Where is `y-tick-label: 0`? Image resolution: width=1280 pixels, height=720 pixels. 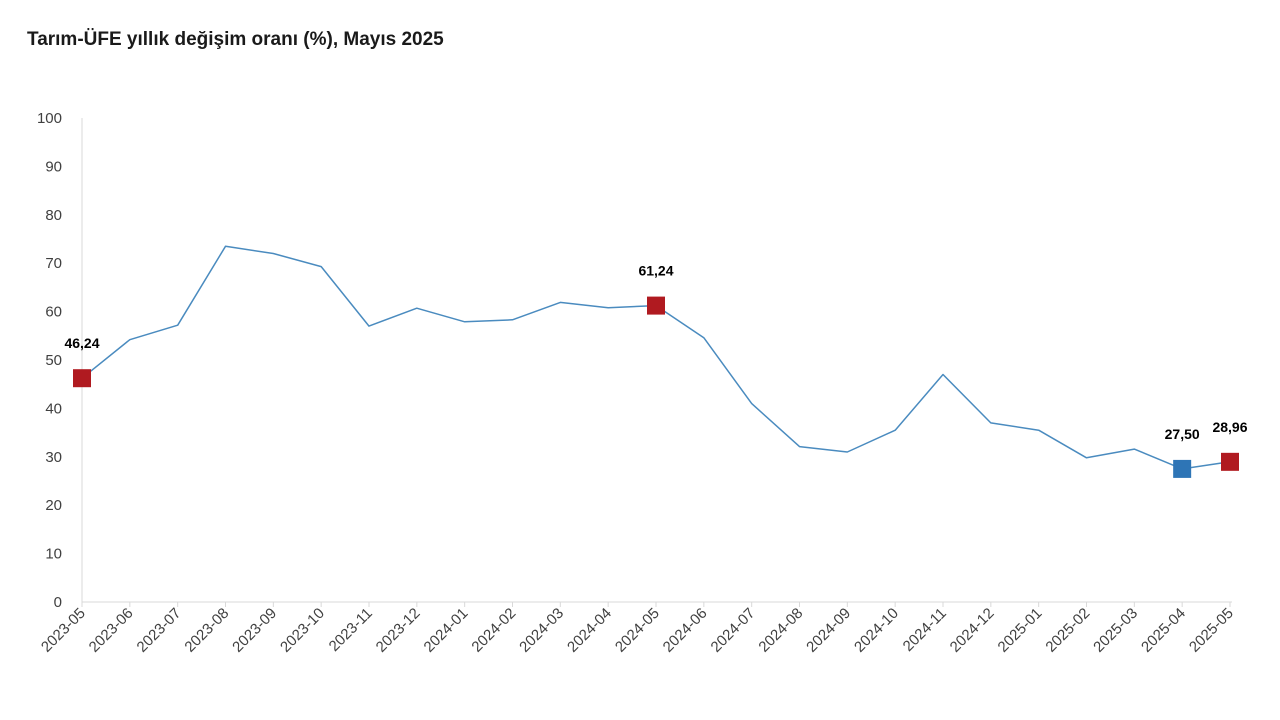 y-tick-label: 0 is located at coordinates (58, 602).